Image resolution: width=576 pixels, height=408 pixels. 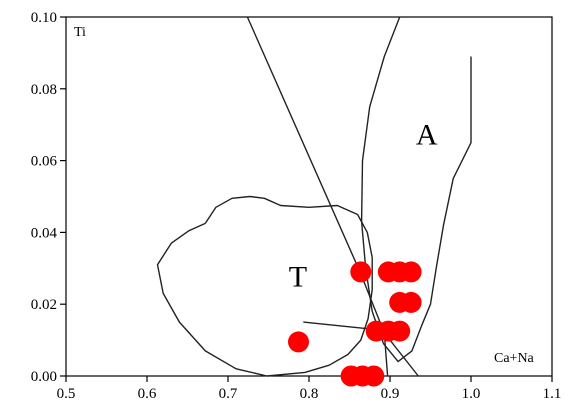 I want to click on y-tick-label: 0.00, so click(x=44, y=377).